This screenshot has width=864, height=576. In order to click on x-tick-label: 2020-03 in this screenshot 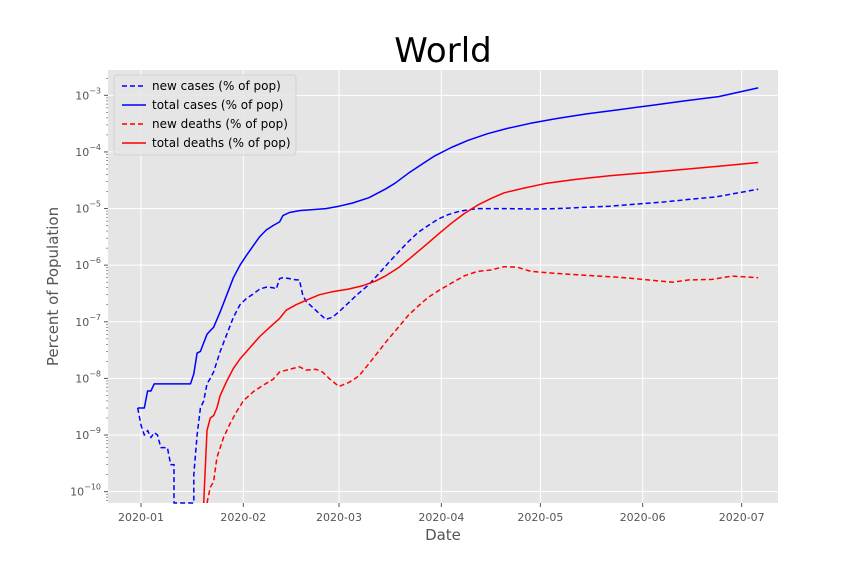, I will do `click(339, 517)`.